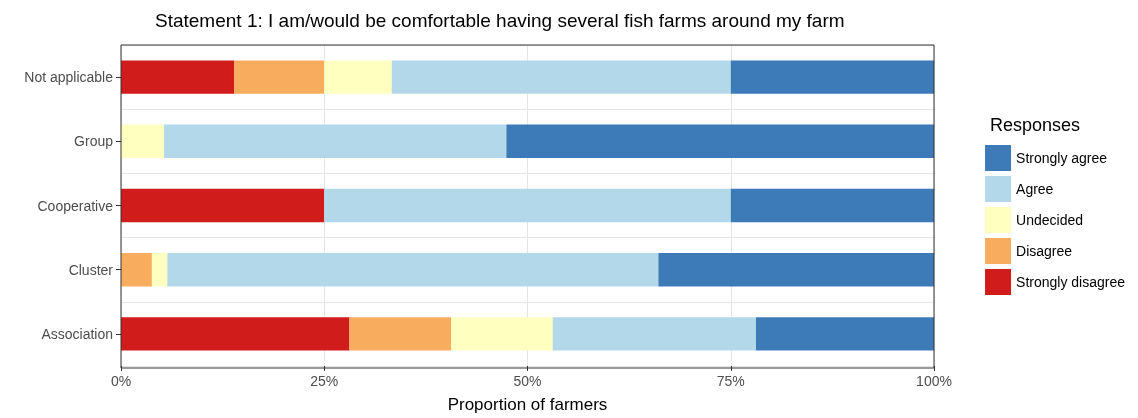 This screenshot has width=1138, height=418. I want to click on legend-label: Disagree, so click(1044, 251).